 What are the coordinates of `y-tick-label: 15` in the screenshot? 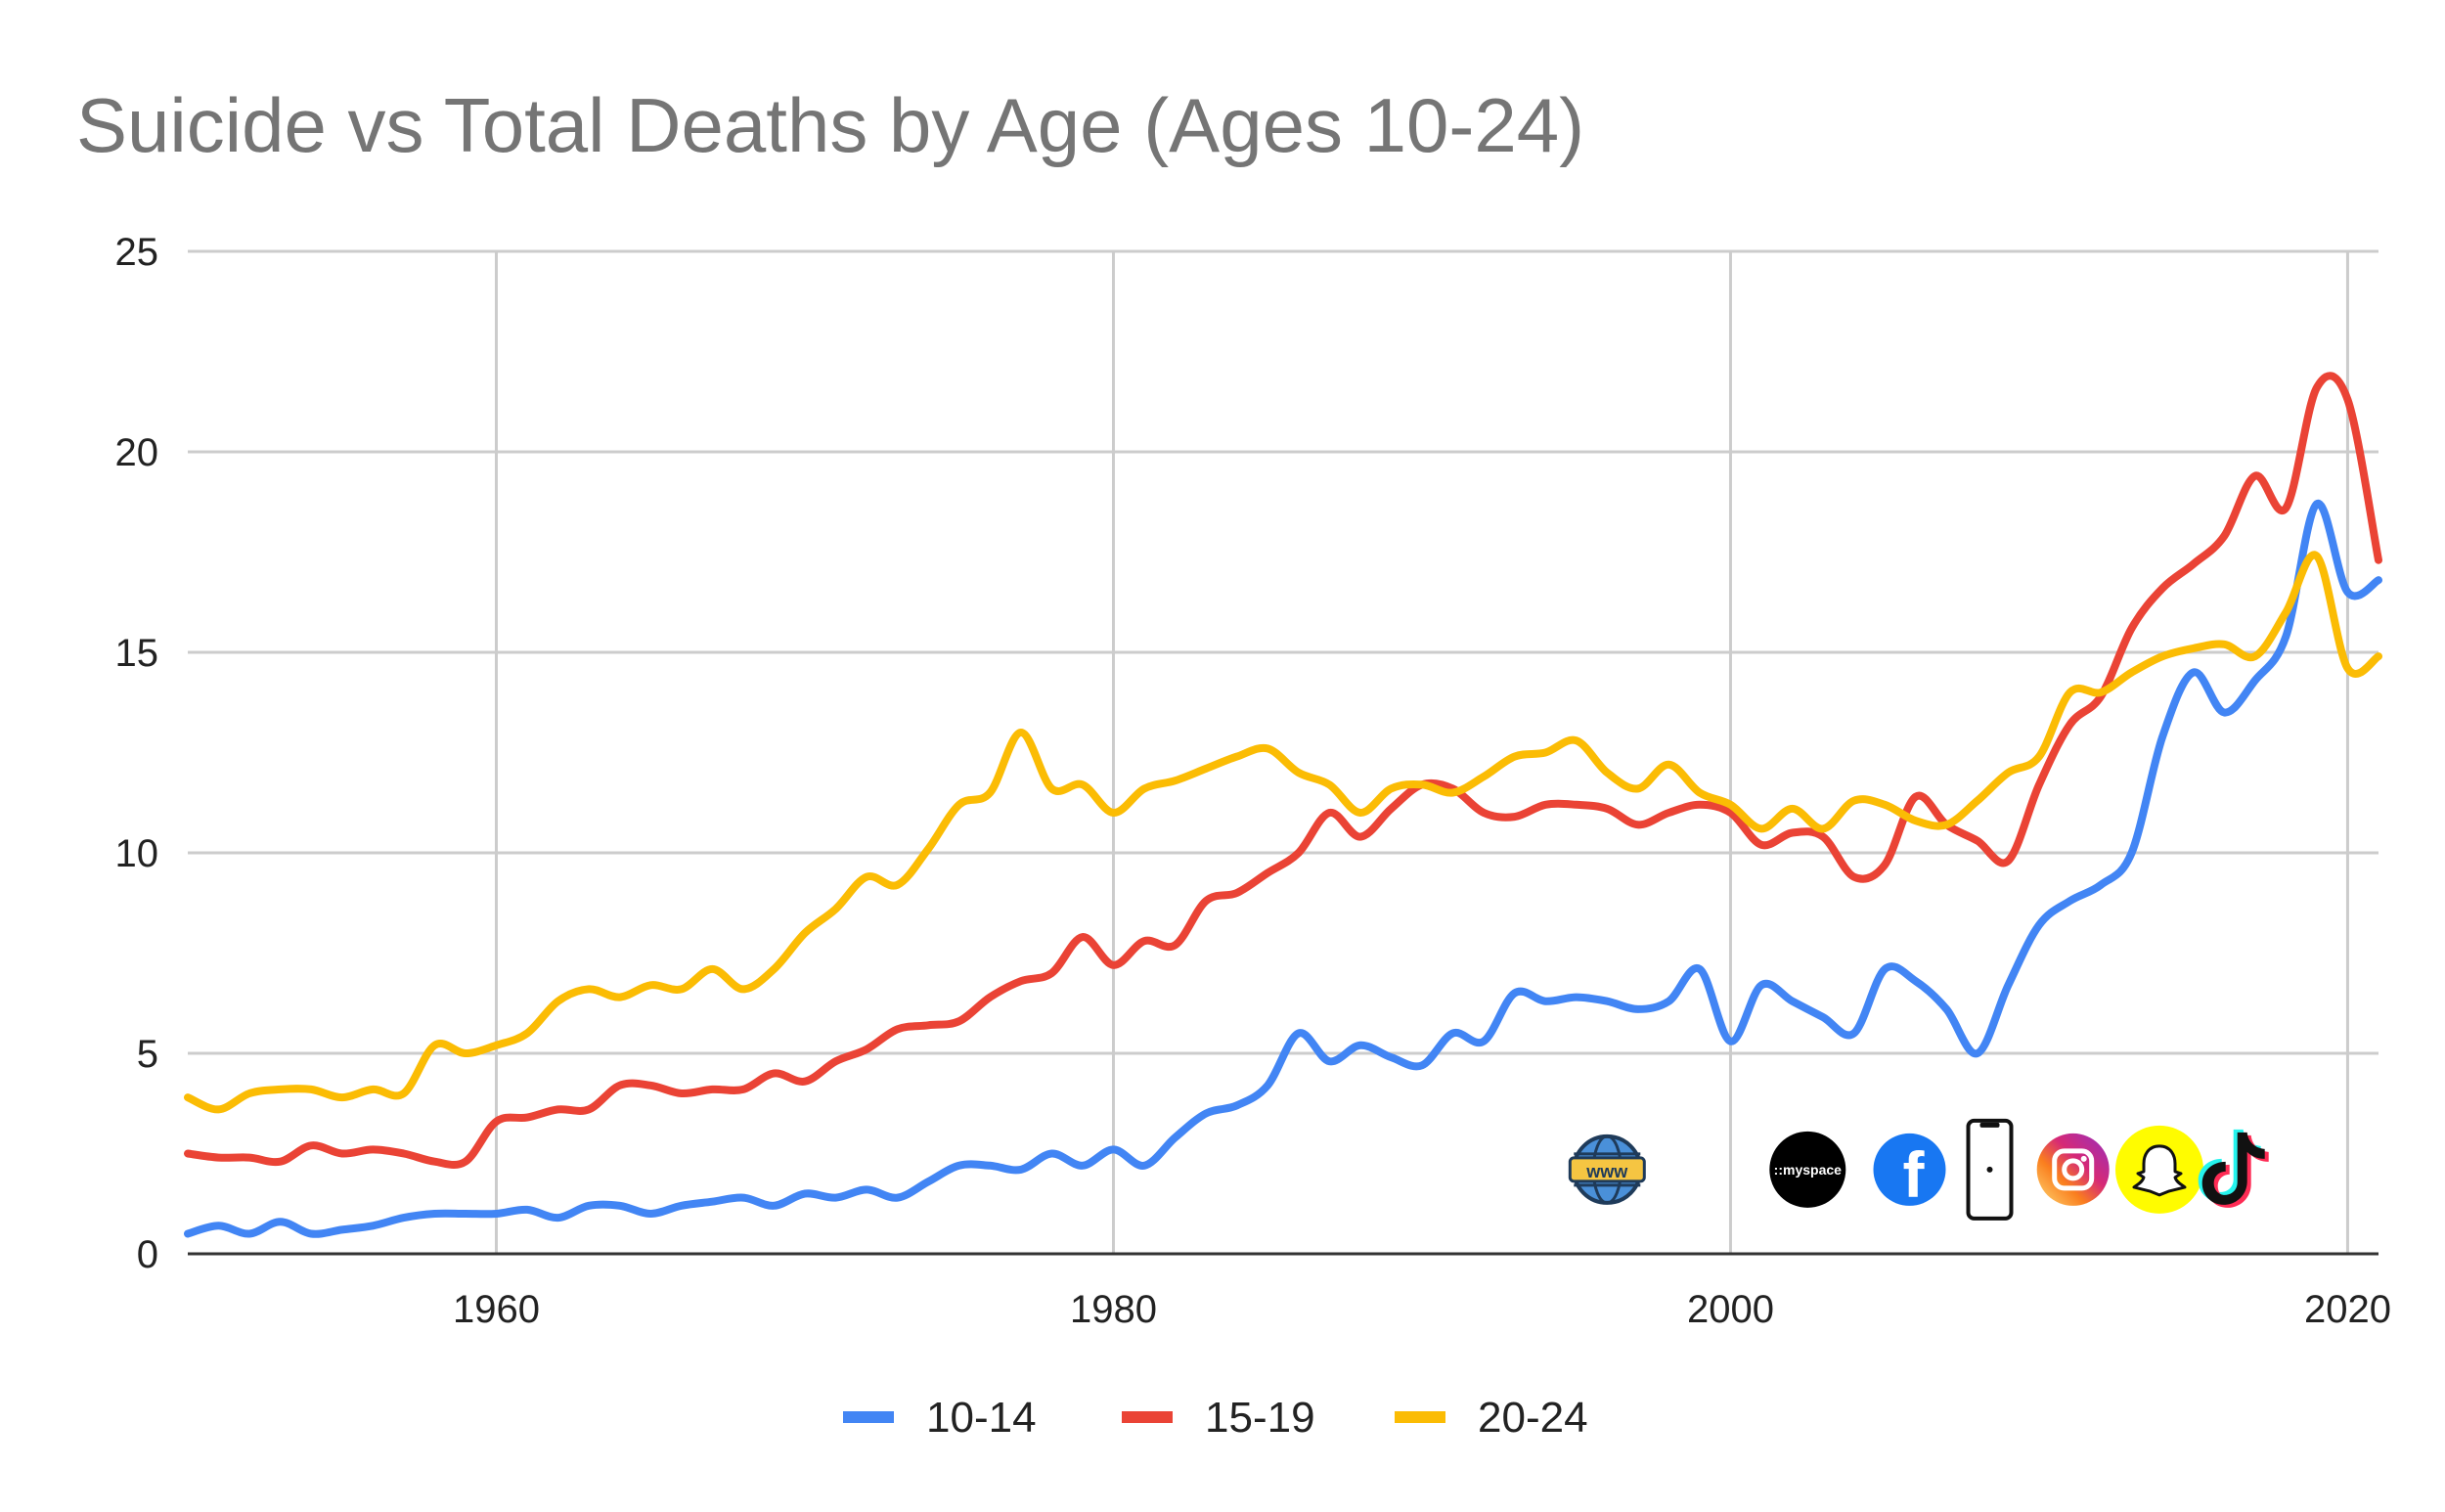 It's located at (137, 653).